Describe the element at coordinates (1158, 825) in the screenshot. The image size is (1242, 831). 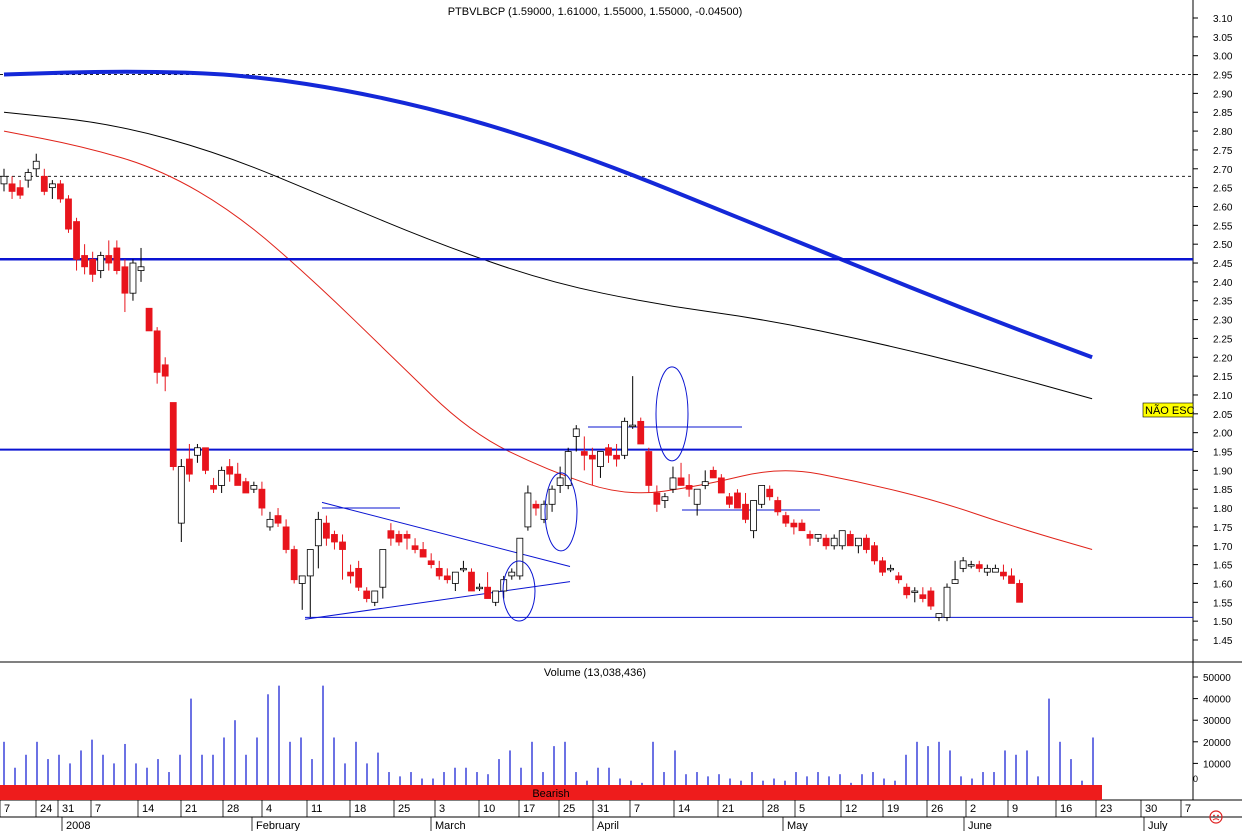
I see `month-label: July` at that location.